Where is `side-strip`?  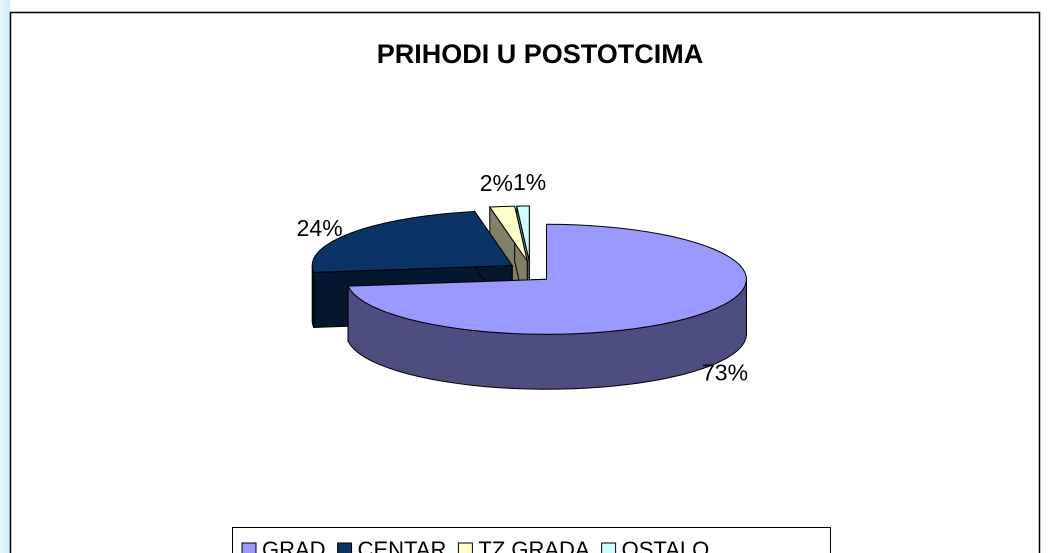 side-strip is located at coordinates (5, 276).